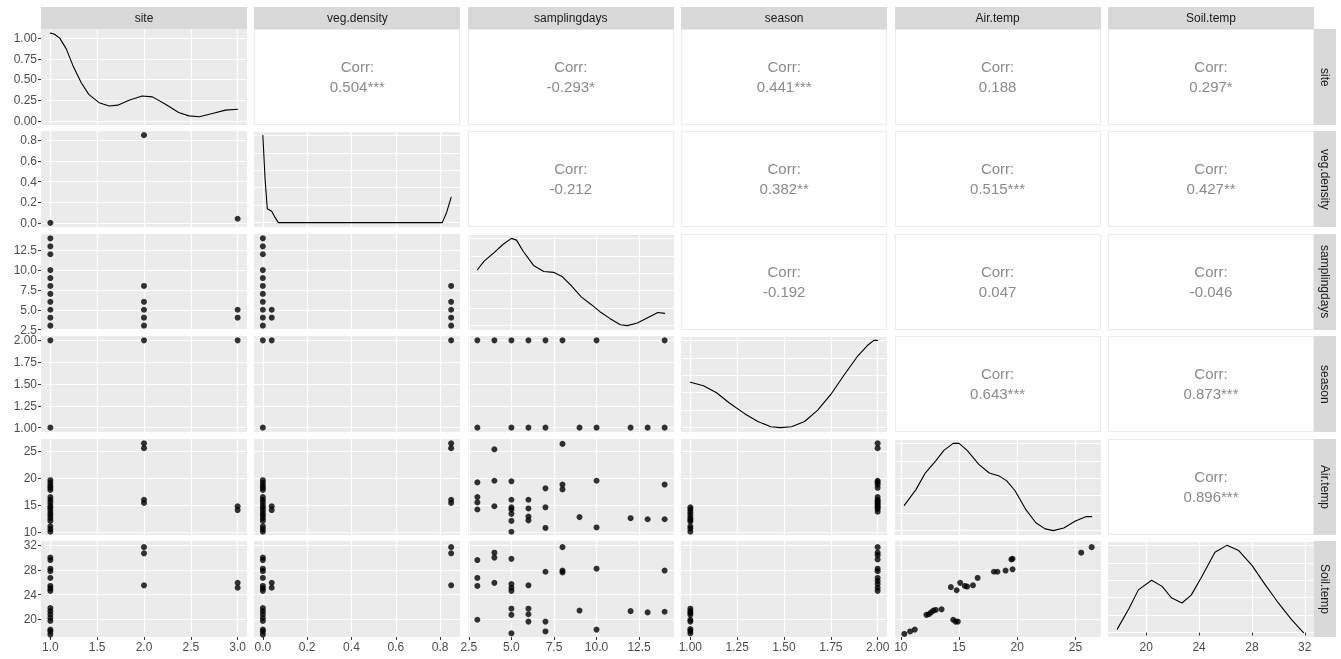 Image resolution: width=1341 pixels, height=659 pixels. I want to click on text: 0.441***, so click(784, 87).